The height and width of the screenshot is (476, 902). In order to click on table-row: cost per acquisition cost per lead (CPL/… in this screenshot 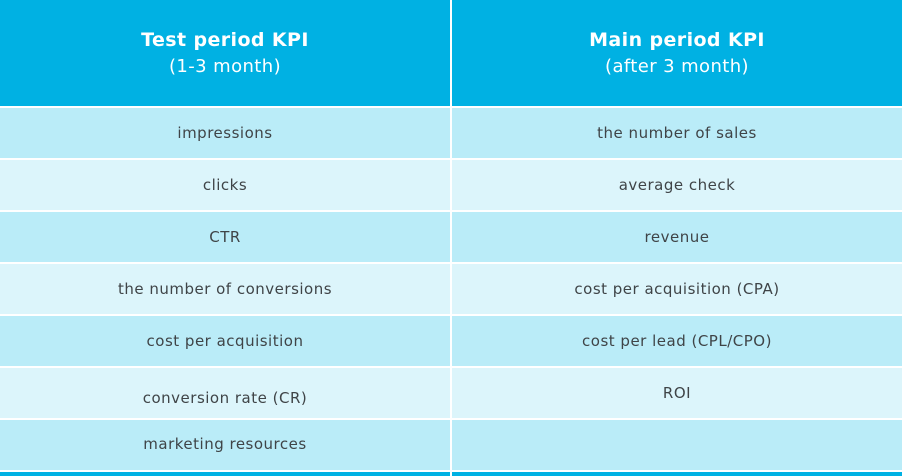, I will do `click(451, 341)`.